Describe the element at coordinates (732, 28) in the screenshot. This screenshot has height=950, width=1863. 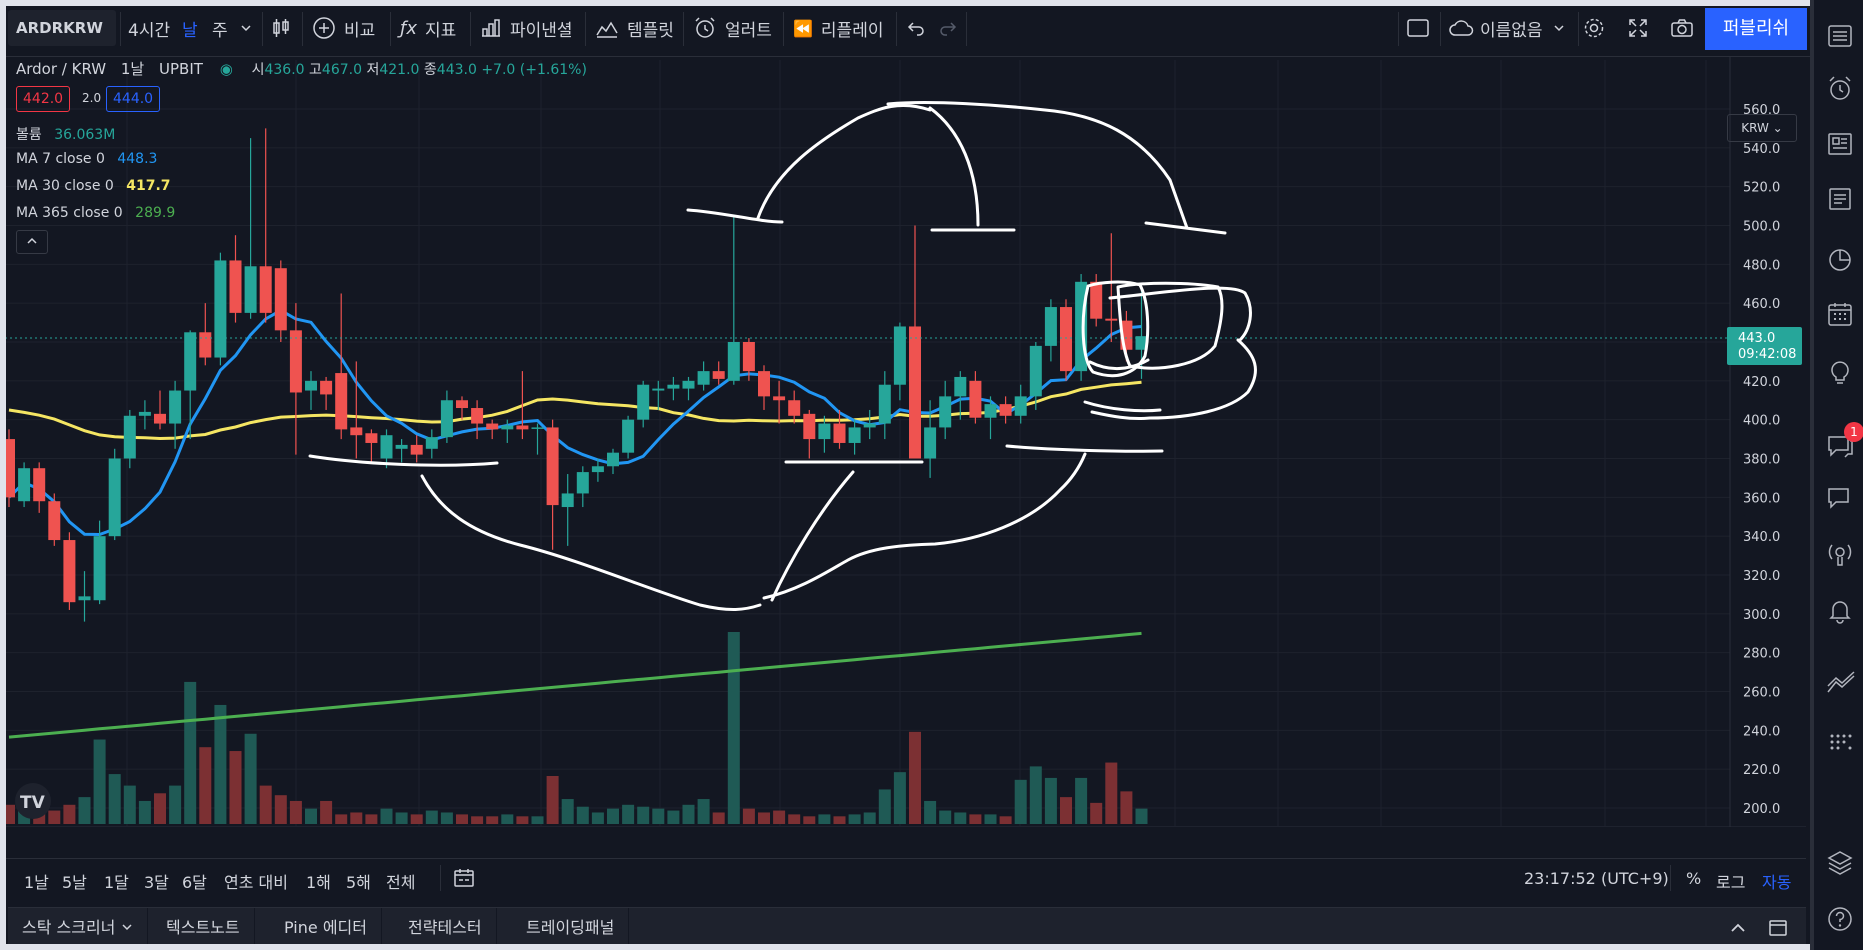
I see `alert-button: 얼러트` at that location.